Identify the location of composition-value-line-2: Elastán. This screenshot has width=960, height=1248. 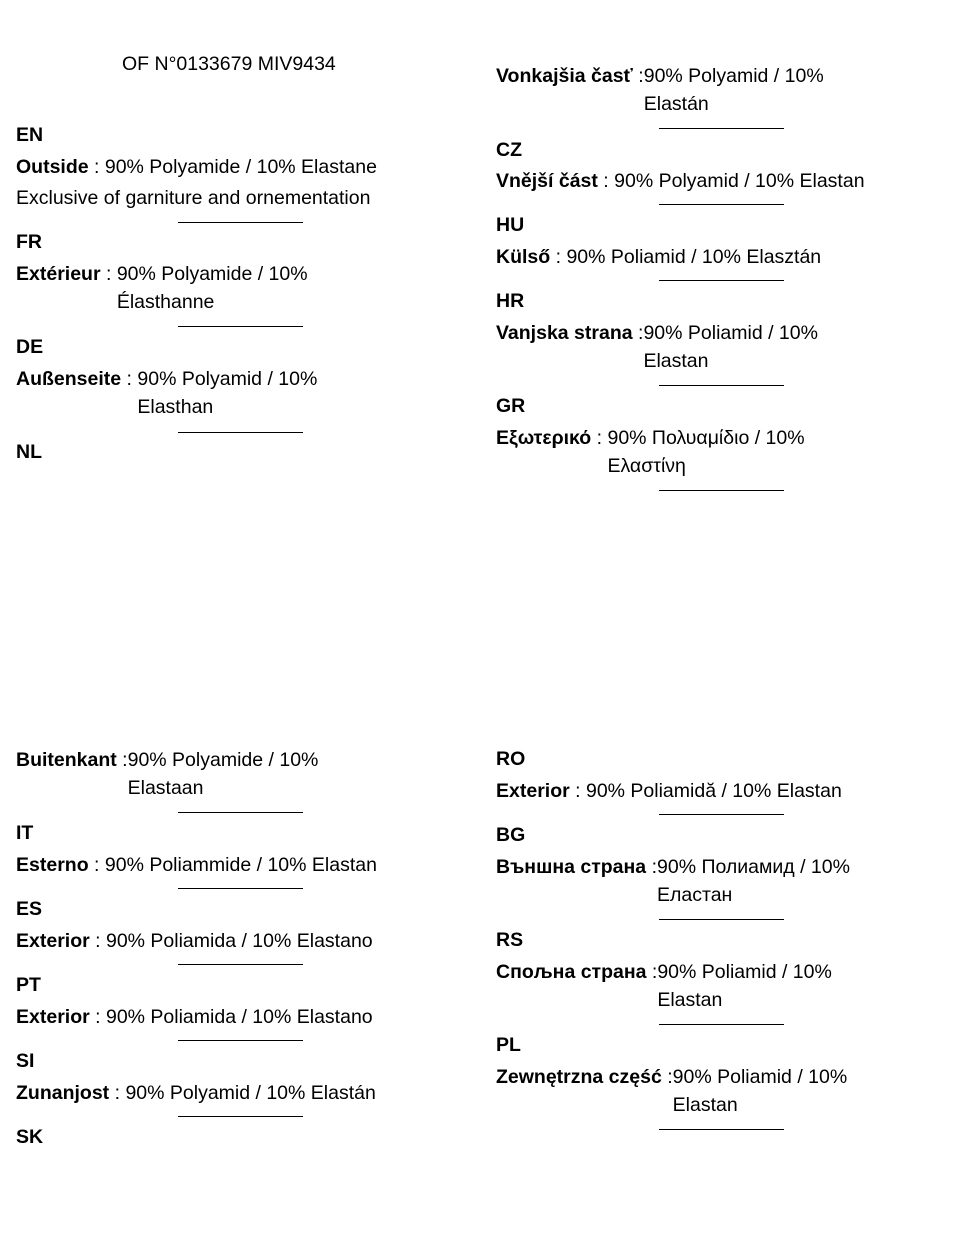
(676, 104).